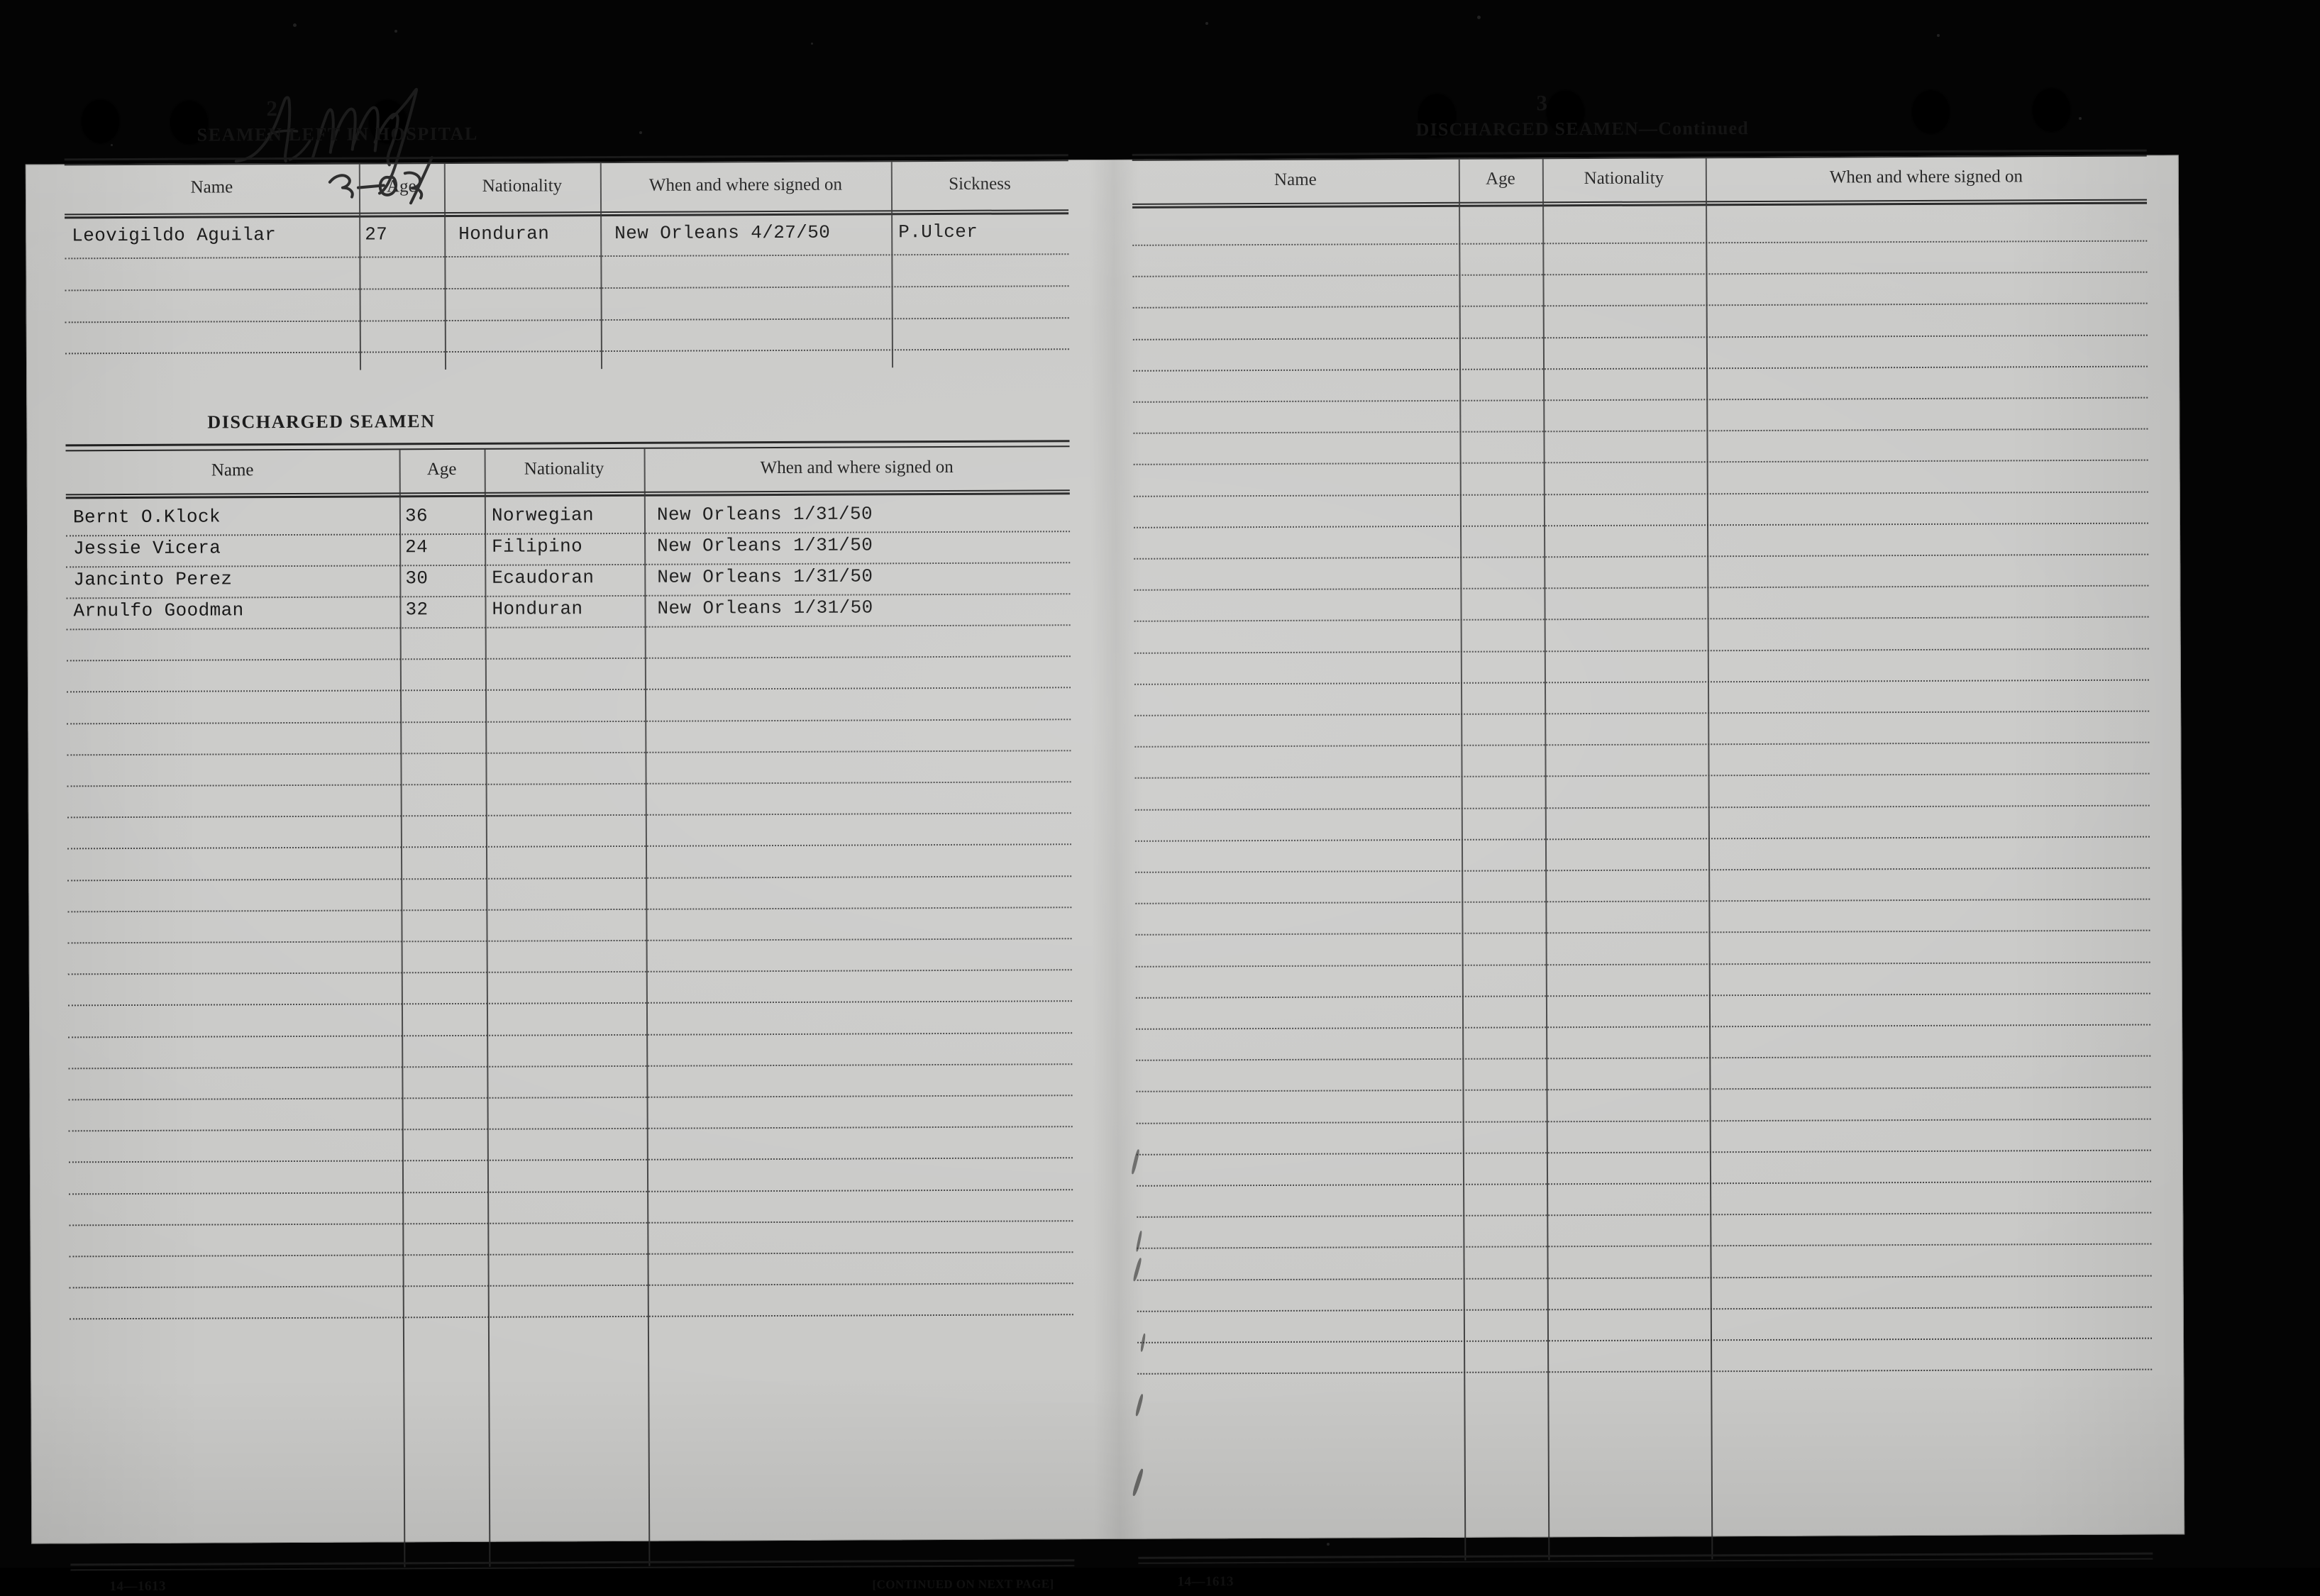 Image resolution: width=2320 pixels, height=1596 pixels. I want to click on cell-nationality: Norwegian, so click(543, 515).